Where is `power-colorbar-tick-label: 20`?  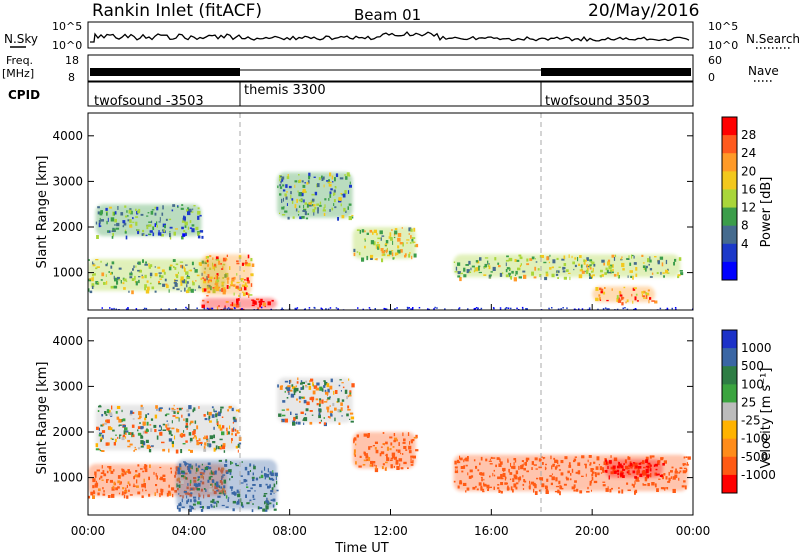 power-colorbar-tick-label: 20 is located at coordinates (748, 171).